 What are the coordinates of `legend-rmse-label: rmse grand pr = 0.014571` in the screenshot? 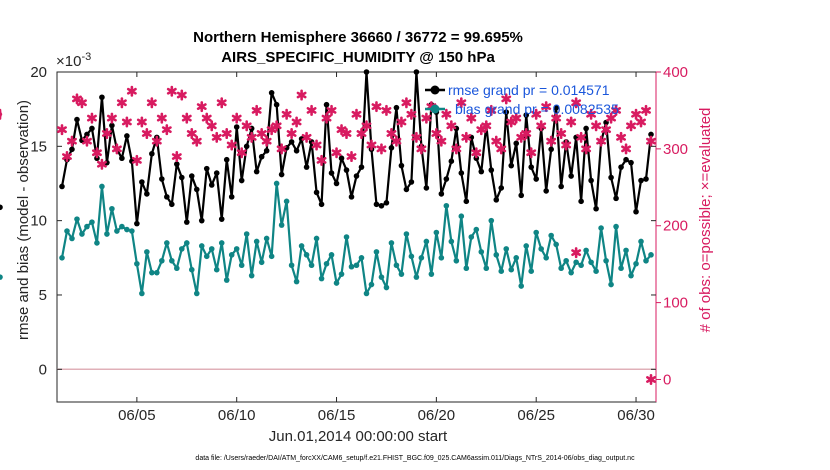 It's located at (529, 90).